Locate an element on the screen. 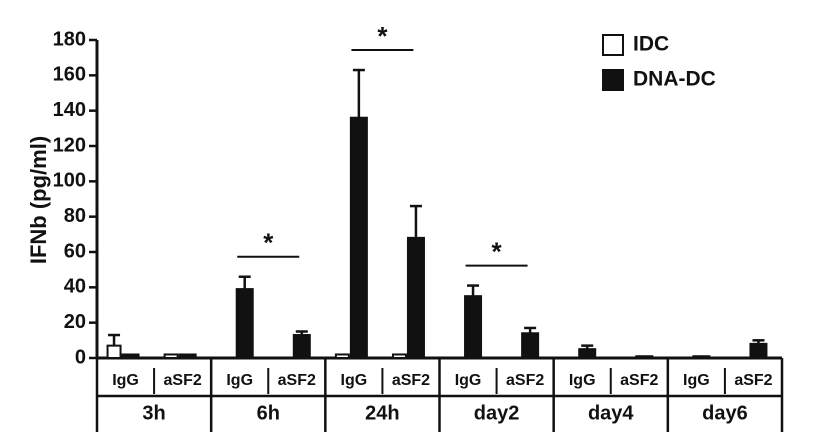 This screenshot has width=827, height=445. y-tick-label: 60 is located at coordinates (75, 251).